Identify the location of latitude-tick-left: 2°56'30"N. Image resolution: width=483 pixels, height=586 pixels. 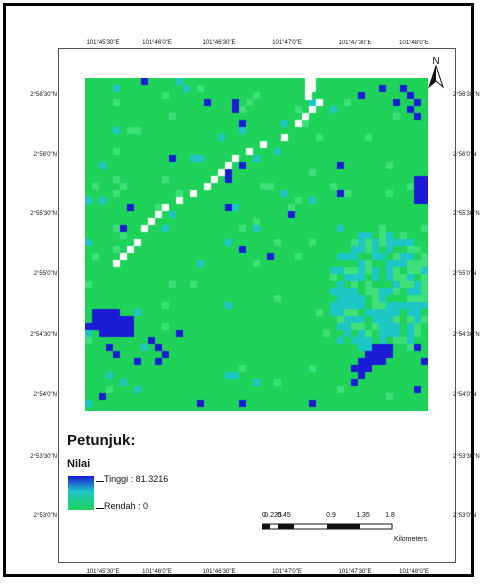
(43, 95).